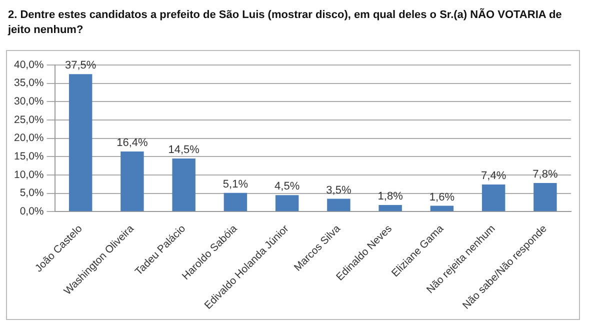  I want to click on y-tick-label: 20,0%, so click(29, 138).